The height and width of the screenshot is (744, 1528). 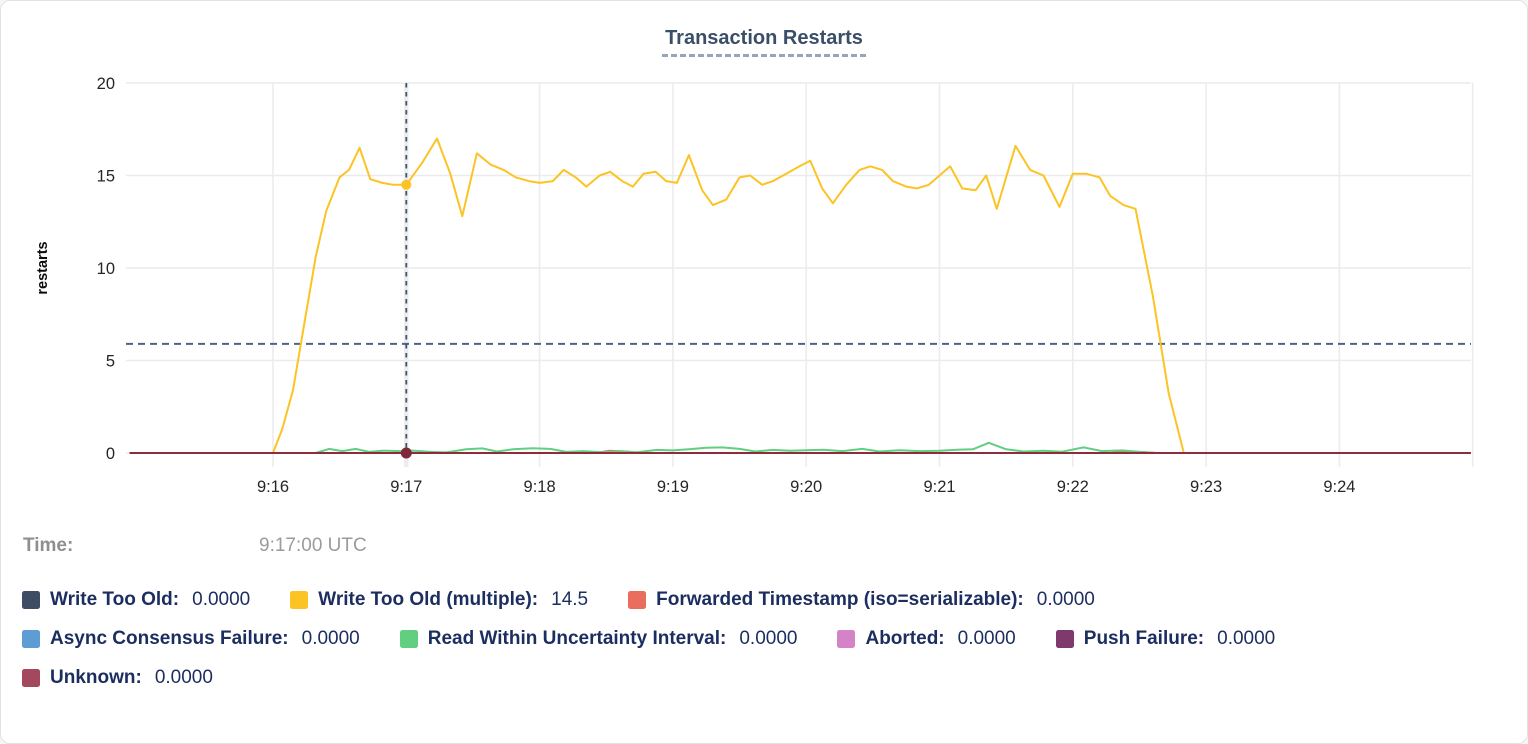 I want to click on legend-item-write-too-old: Write Too Old: 0.0000, so click(x=136, y=600).